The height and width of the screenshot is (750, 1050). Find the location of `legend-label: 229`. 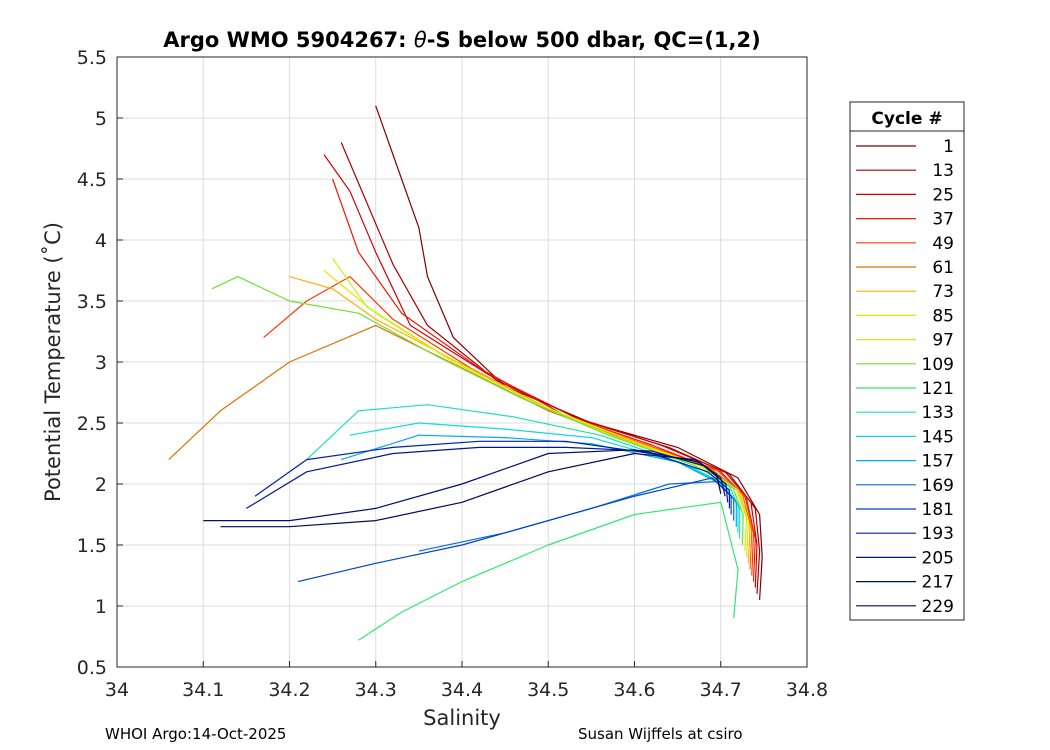

legend-label: 229 is located at coordinates (938, 607).